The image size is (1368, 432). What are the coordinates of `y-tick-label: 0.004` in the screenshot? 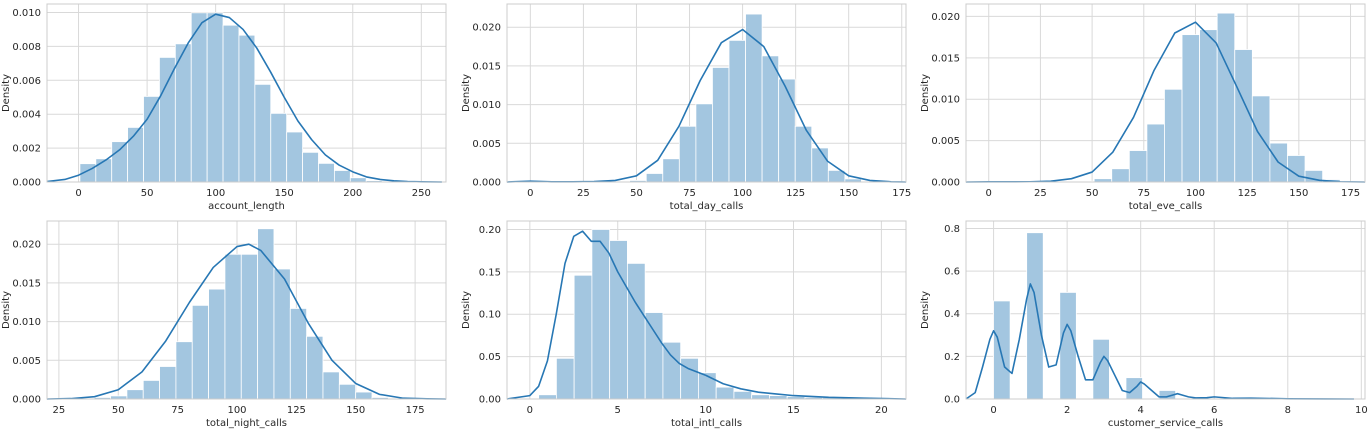 It's located at (26, 115).